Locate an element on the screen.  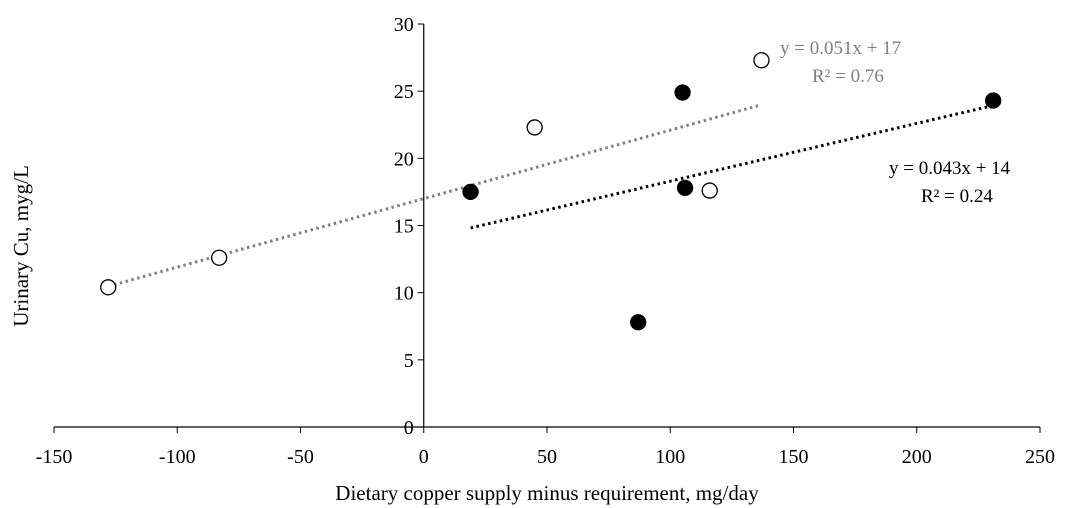
y-tick-label: 0 is located at coordinates (409, 428).